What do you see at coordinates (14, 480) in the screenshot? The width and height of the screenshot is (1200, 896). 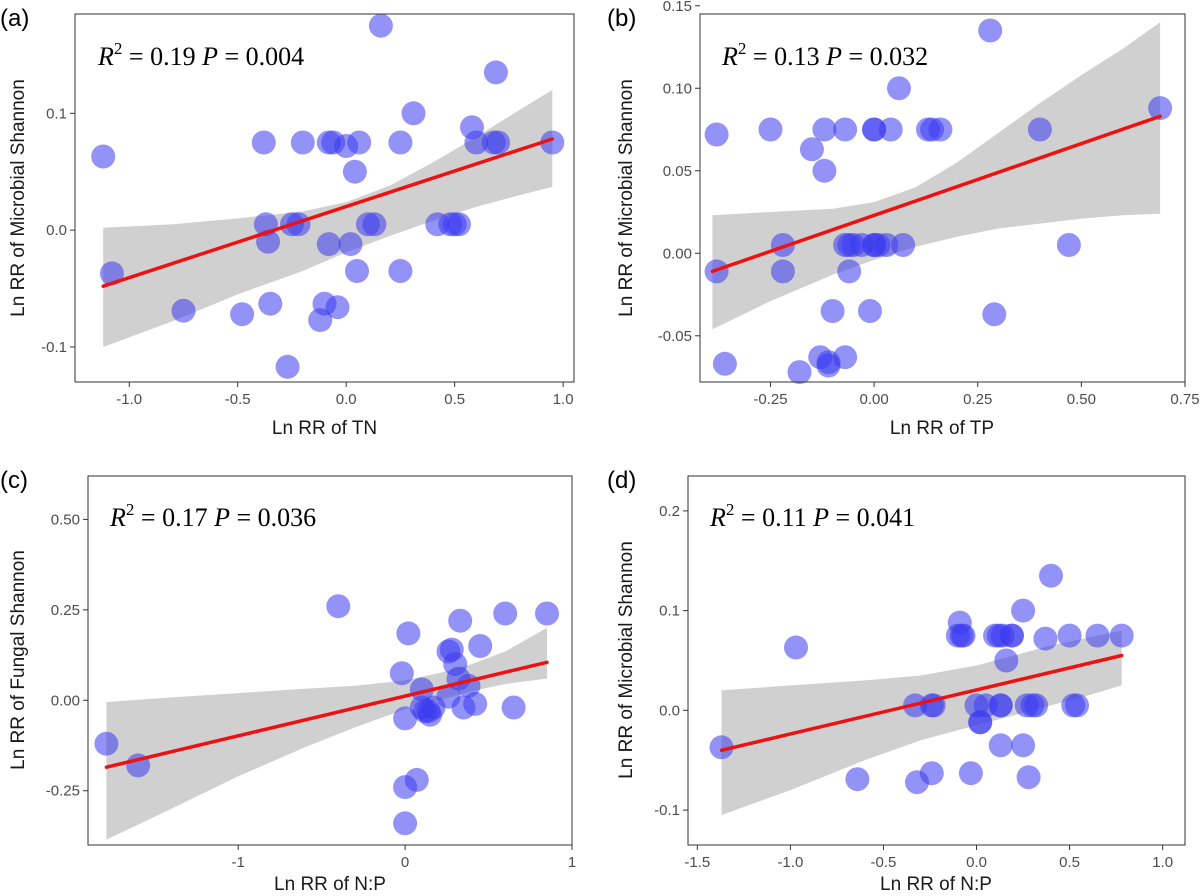 I see `panel-label: (c)` at bounding box center [14, 480].